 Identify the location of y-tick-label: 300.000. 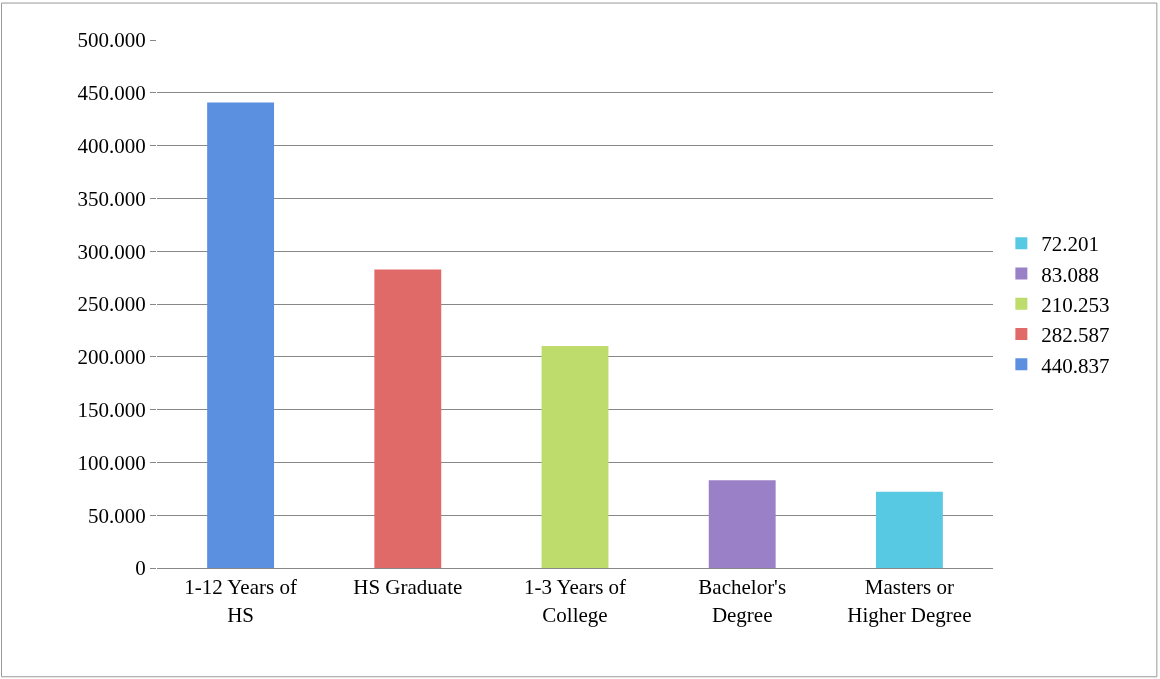
(111, 251).